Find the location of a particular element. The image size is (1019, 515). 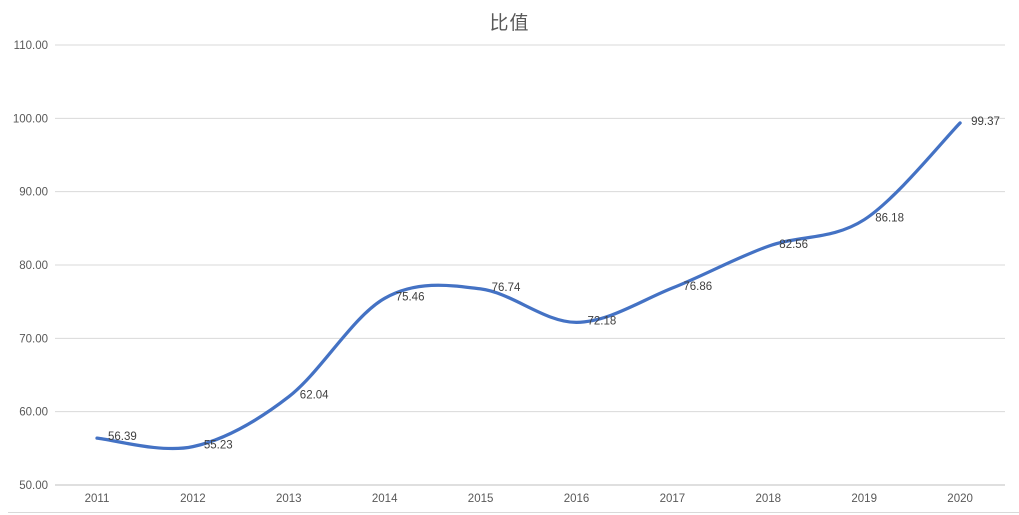

y-tick-label: 90.00 is located at coordinates (33, 193).